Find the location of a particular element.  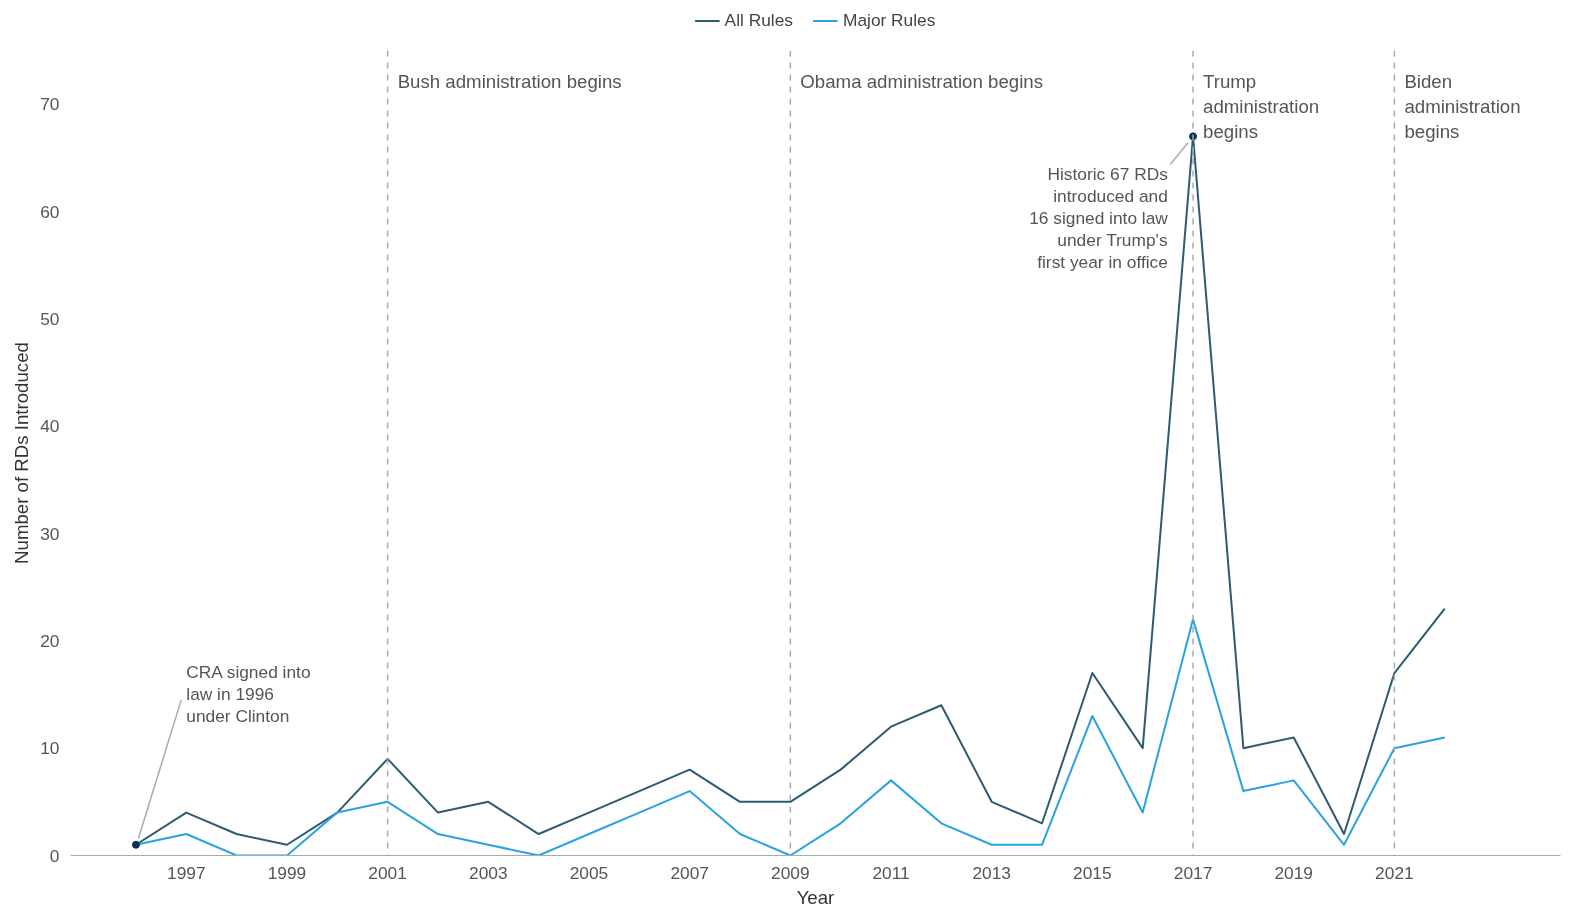

x-tick-label: 1997 is located at coordinates (186, 872).